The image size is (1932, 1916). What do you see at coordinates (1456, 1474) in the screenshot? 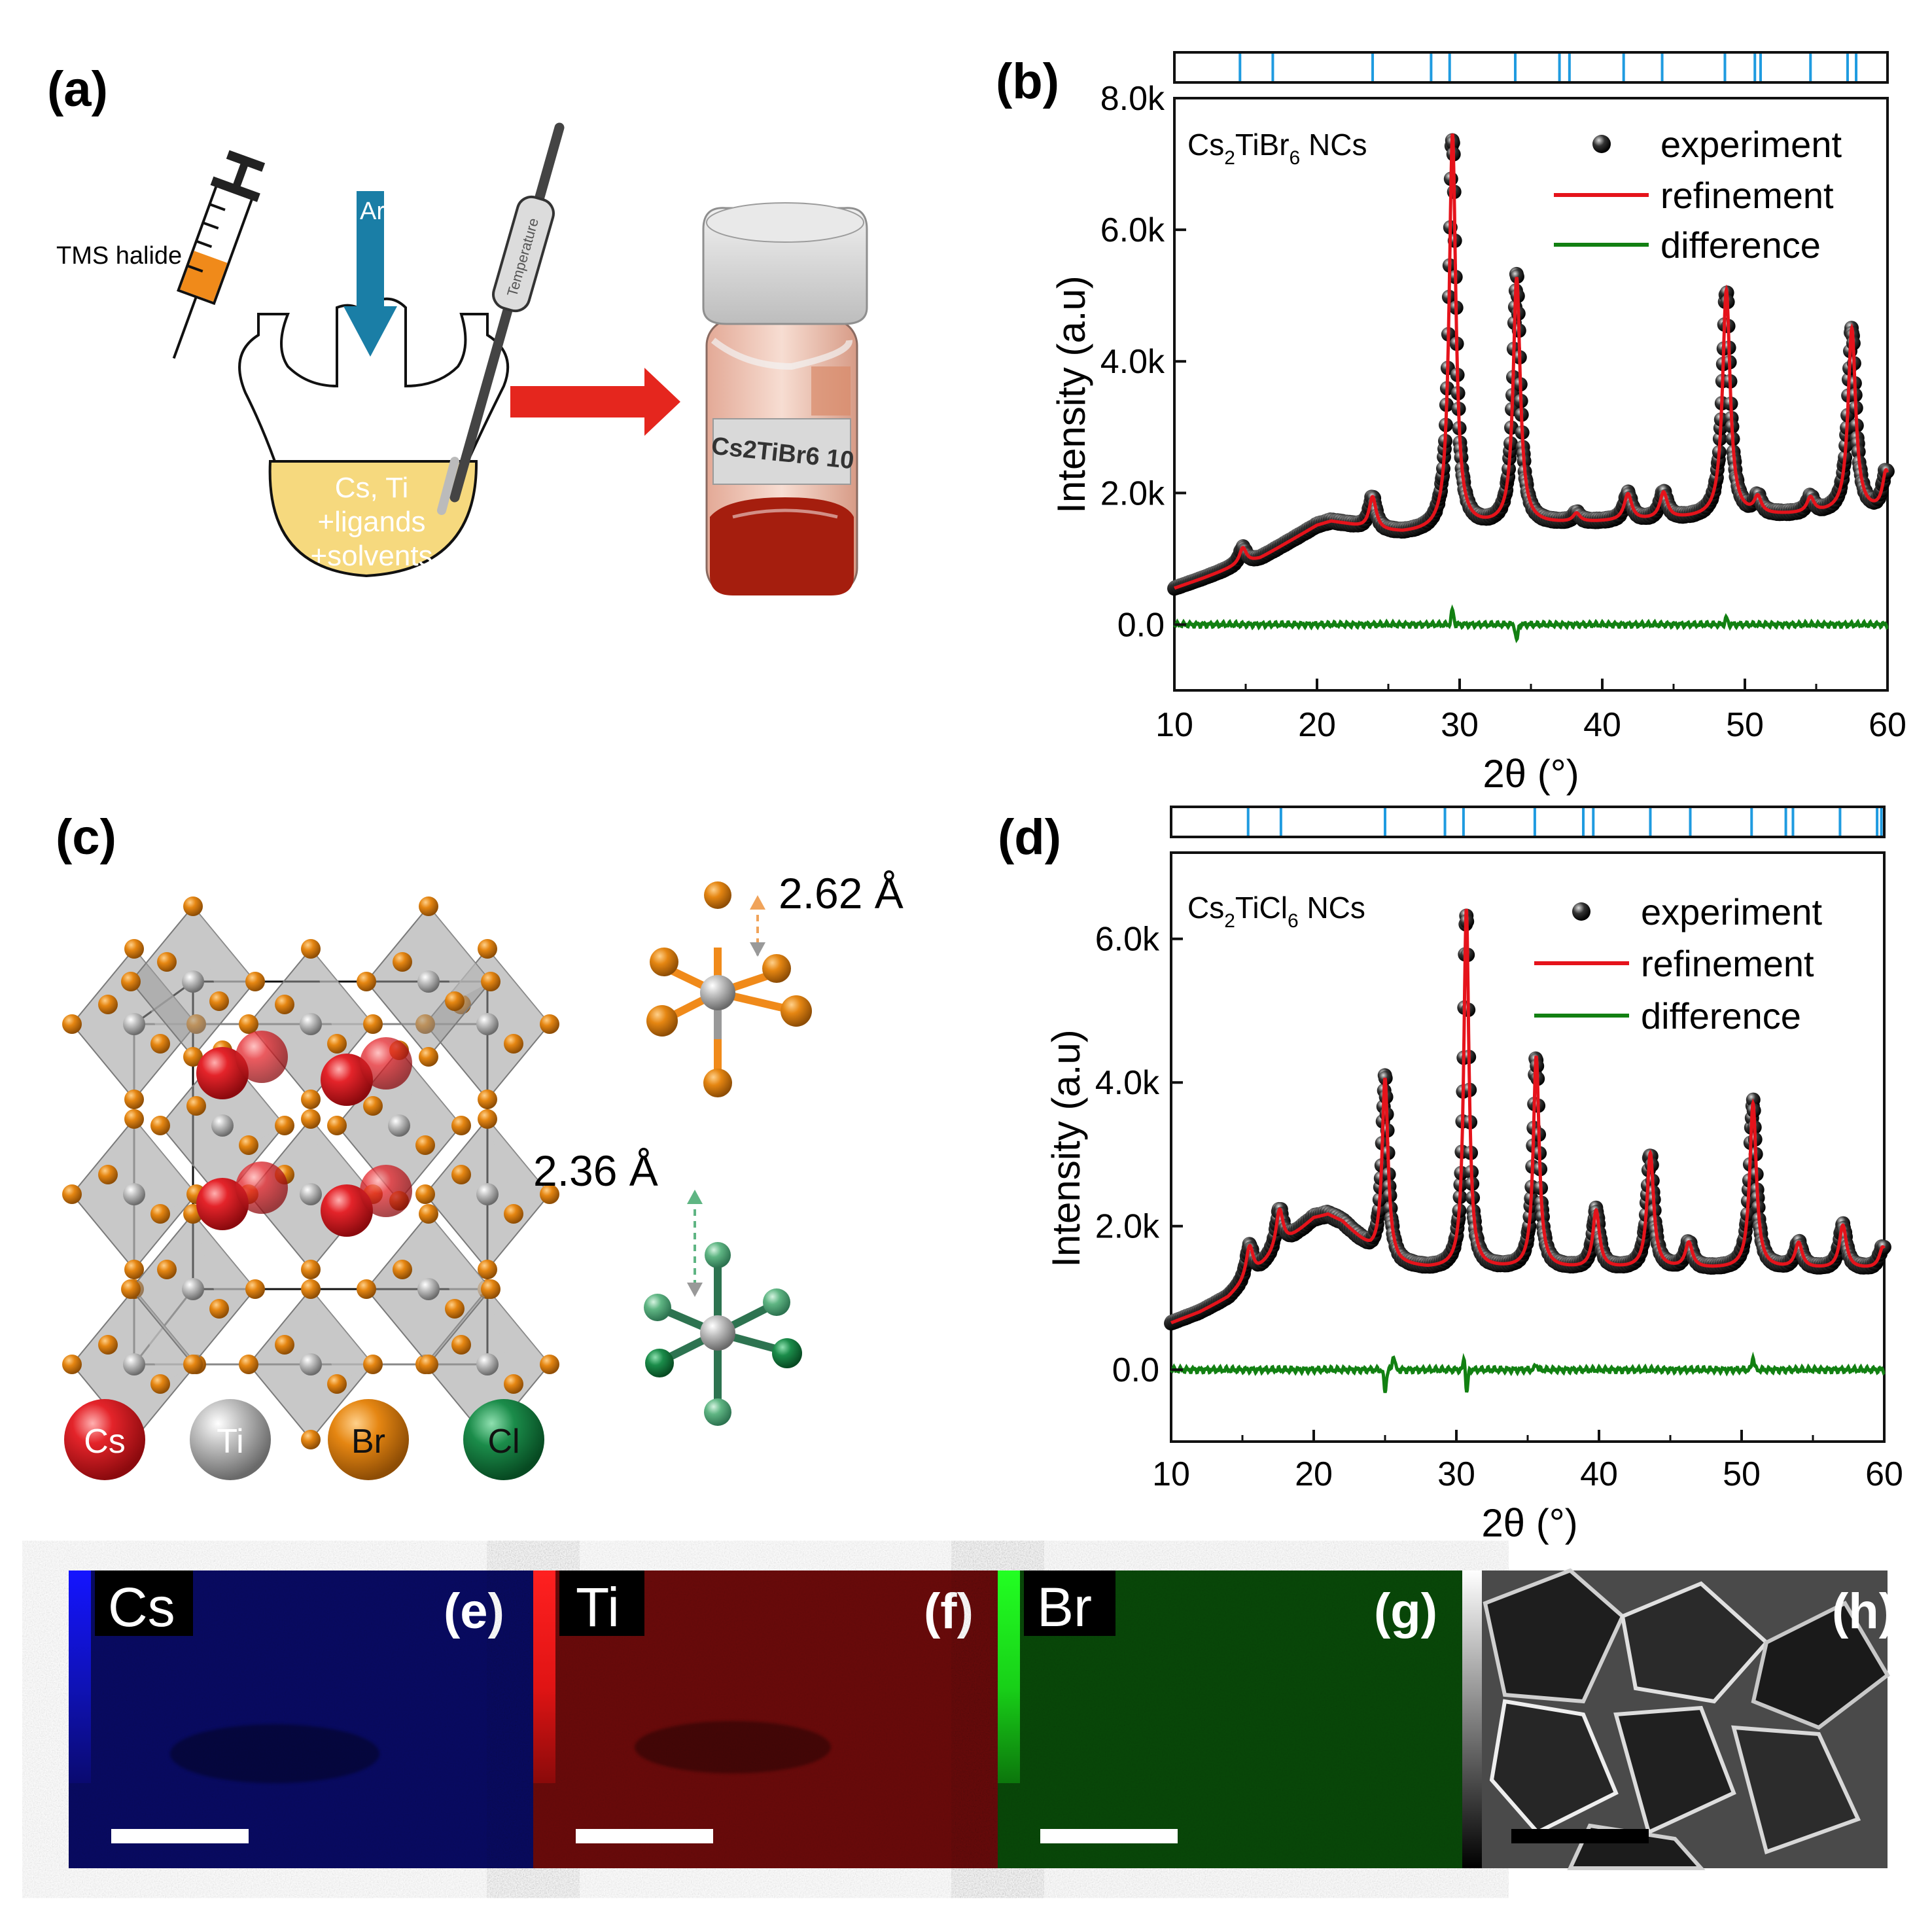
I see `xtick-label-d-2: 30` at bounding box center [1456, 1474].